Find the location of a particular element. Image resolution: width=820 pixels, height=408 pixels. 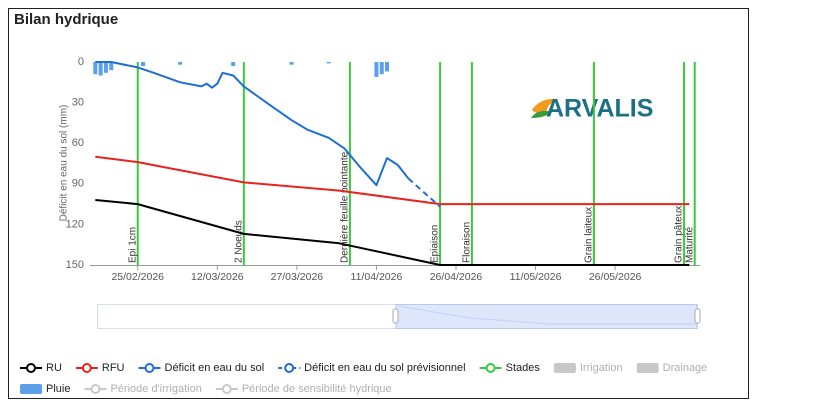

logo-text: ARVALIS is located at coordinates (599, 109).